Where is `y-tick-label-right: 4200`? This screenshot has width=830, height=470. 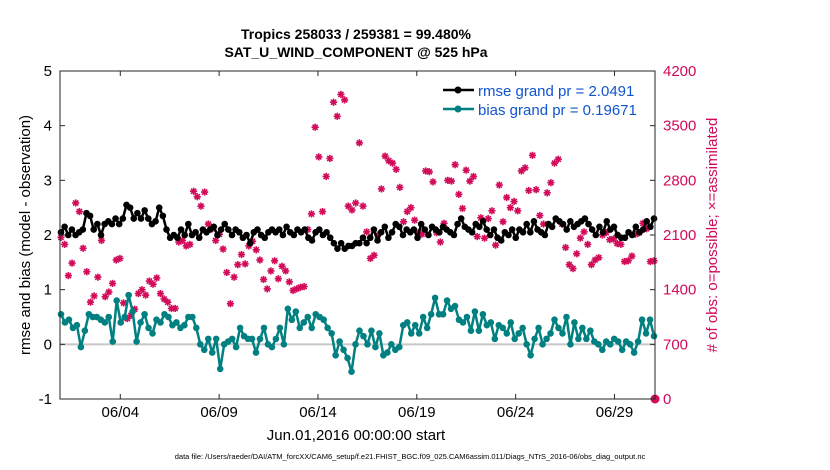
y-tick-label-right: 4200 is located at coordinates (679, 71).